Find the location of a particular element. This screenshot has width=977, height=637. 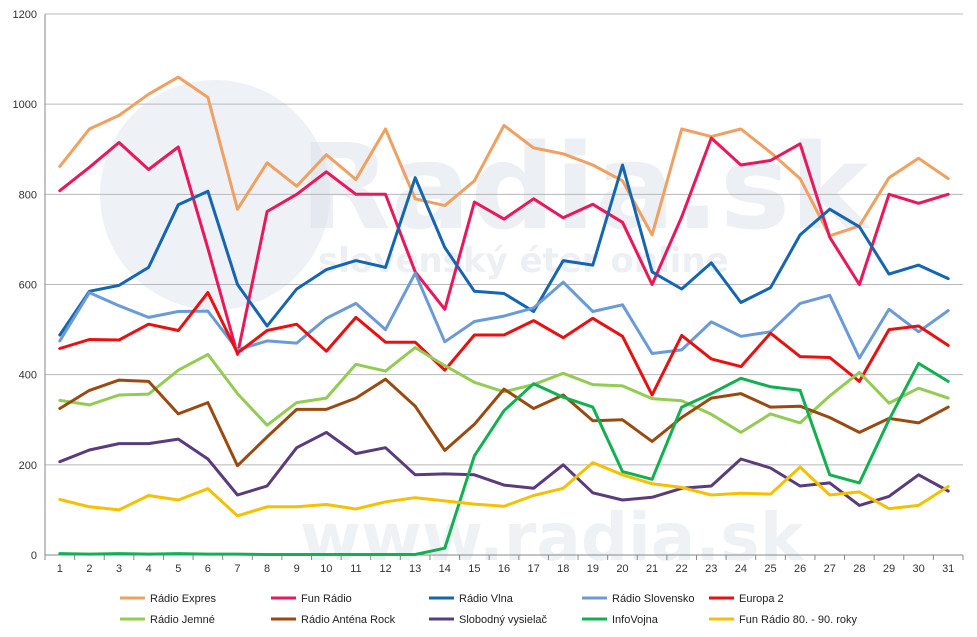

x-tick-label: 27 is located at coordinates (830, 569).